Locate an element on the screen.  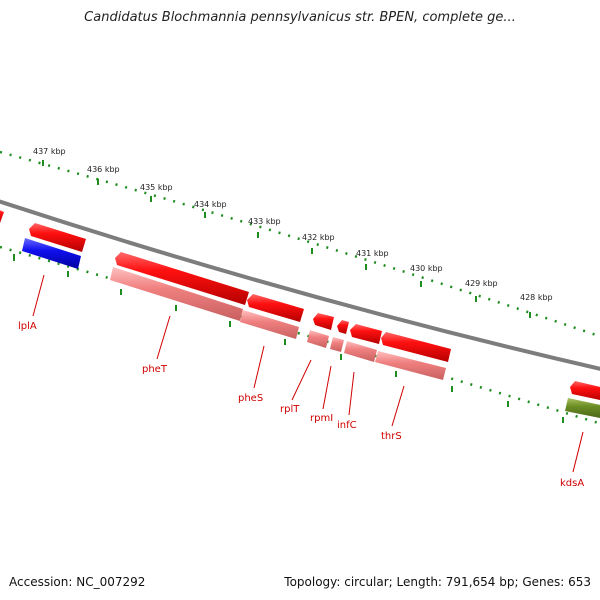
gene-arrow-rpmi is located at coordinates (343, 327).